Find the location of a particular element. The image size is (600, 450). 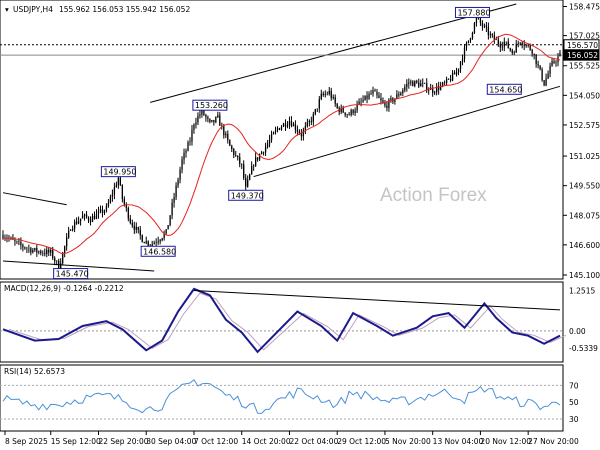

callout-label: 145.470 is located at coordinates (72, 274).